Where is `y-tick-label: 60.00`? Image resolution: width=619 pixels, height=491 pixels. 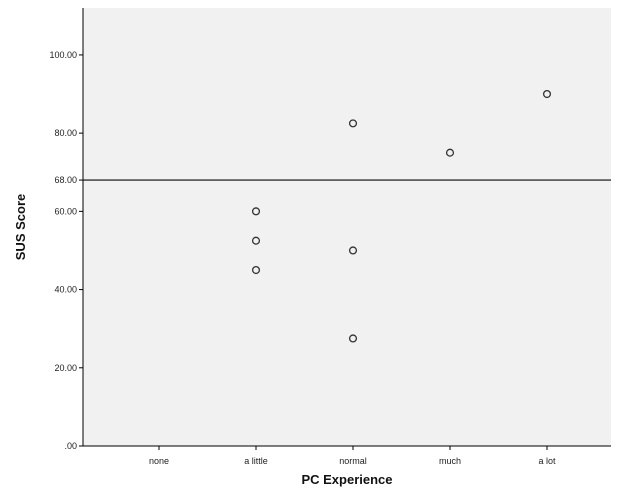
y-tick-label: 60.00 is located at coordinates (65, 211).